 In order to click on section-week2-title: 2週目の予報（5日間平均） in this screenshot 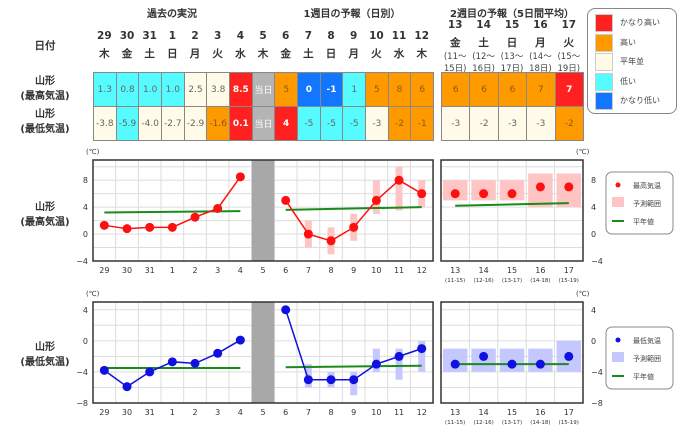, I will do `click(512, 14)`.